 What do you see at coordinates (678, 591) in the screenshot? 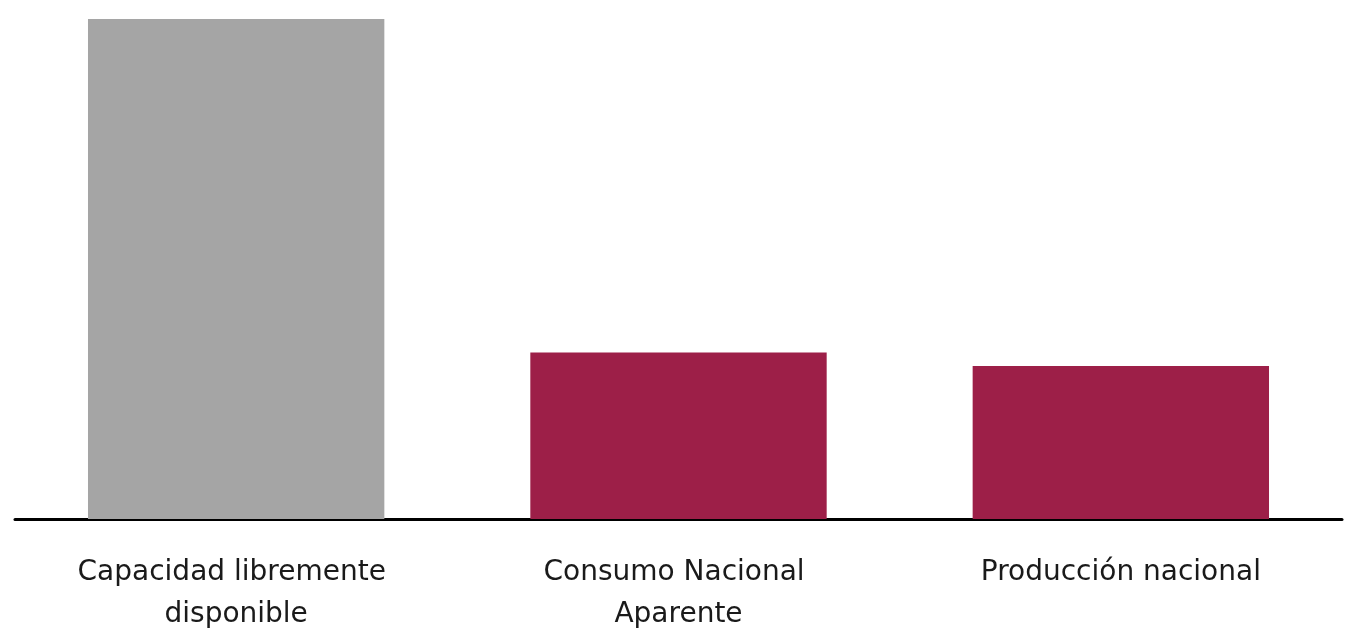
I see `x-tick-label: Consumo Nacional Aparente` at bounding box center [678, 591].